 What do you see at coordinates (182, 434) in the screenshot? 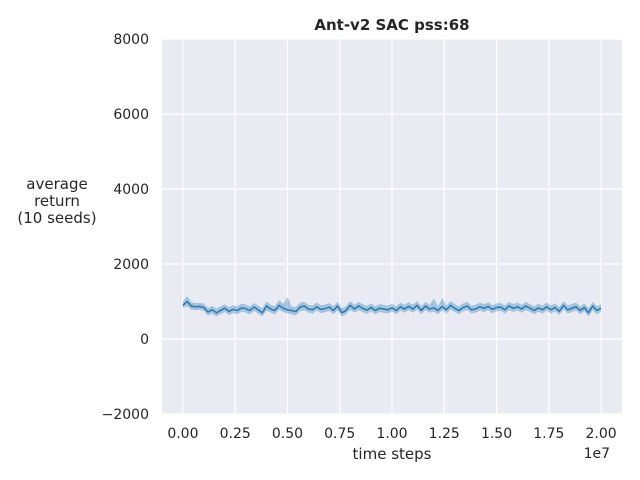
I see `x-tick-label: 0.00` at bounding box center [182, 434].